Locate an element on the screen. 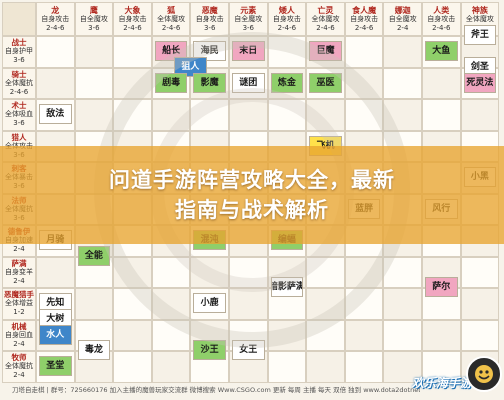 The height and width of the screenshot is (400, 504). row-header-name: 萨满 is located at coordinates (19, 263).